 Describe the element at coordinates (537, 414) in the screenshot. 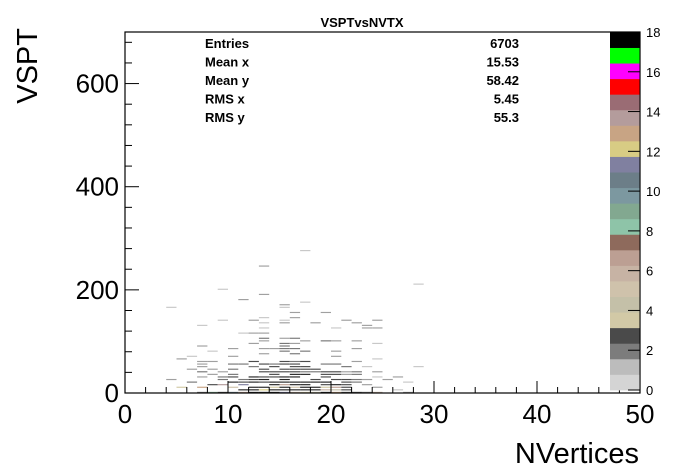

I see `x-tick-label: 40` at that location.